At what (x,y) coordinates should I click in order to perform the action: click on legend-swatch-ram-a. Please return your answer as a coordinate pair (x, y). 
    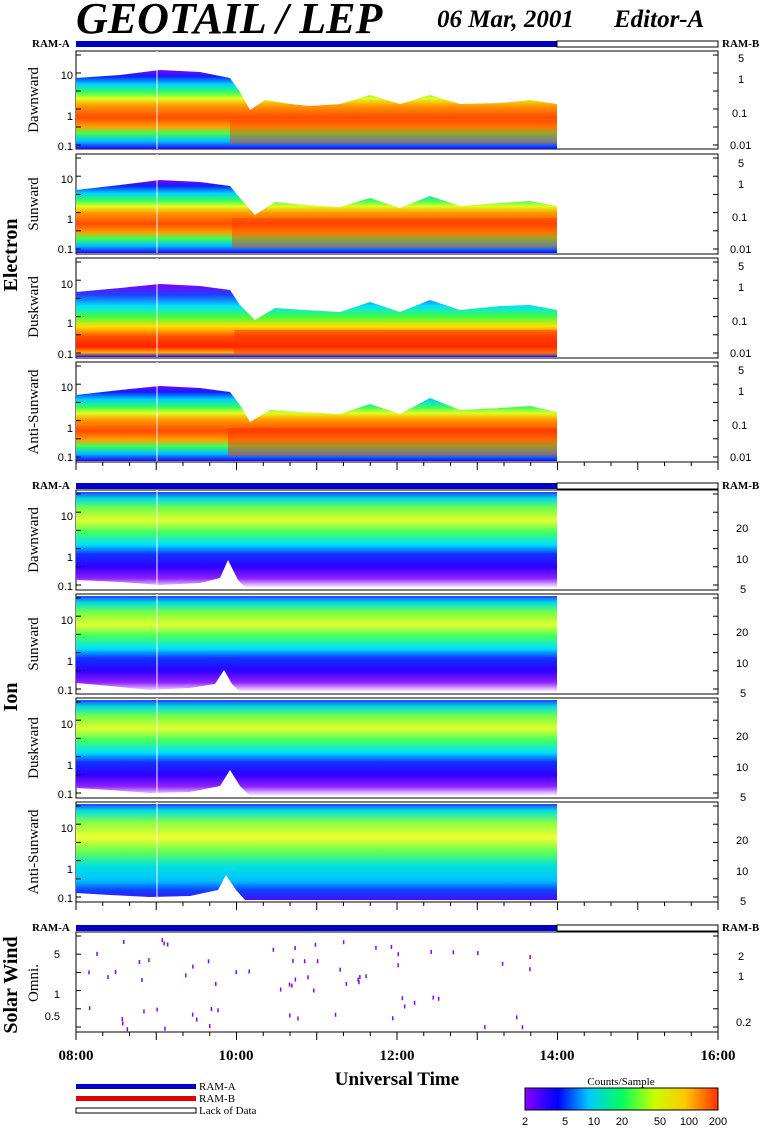
    Looking at the image, I should click on (136, 1086).